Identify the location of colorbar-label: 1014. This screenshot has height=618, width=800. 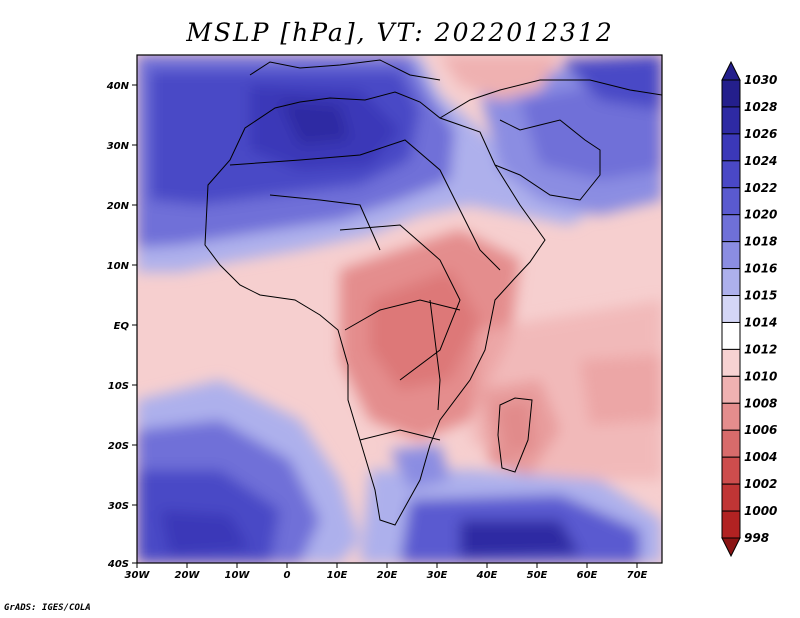
(760, 322).